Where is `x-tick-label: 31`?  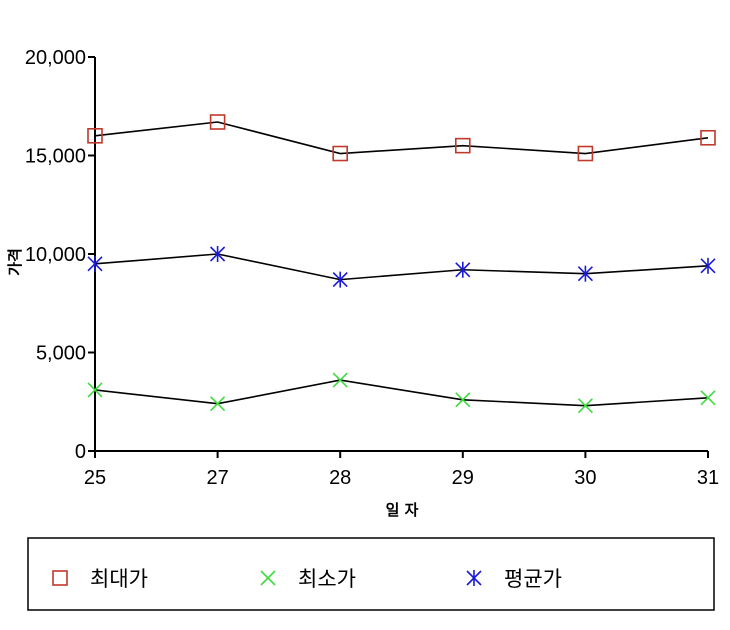 x-tick-label: 31 is located at coordinates (708, 478).